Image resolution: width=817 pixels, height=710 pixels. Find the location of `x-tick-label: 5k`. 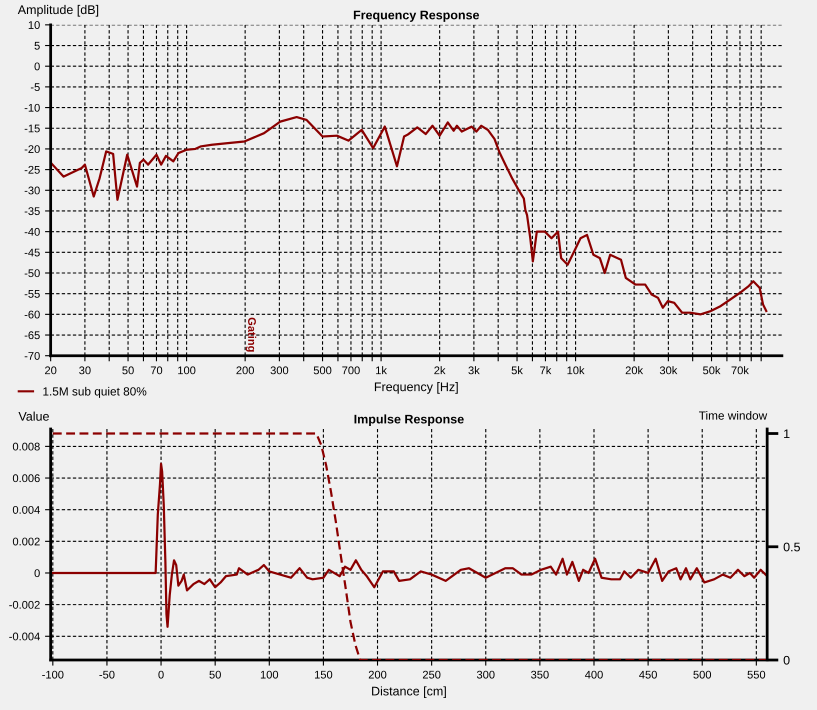

x-tick-label: 5k is located at coordinates (517, 370).